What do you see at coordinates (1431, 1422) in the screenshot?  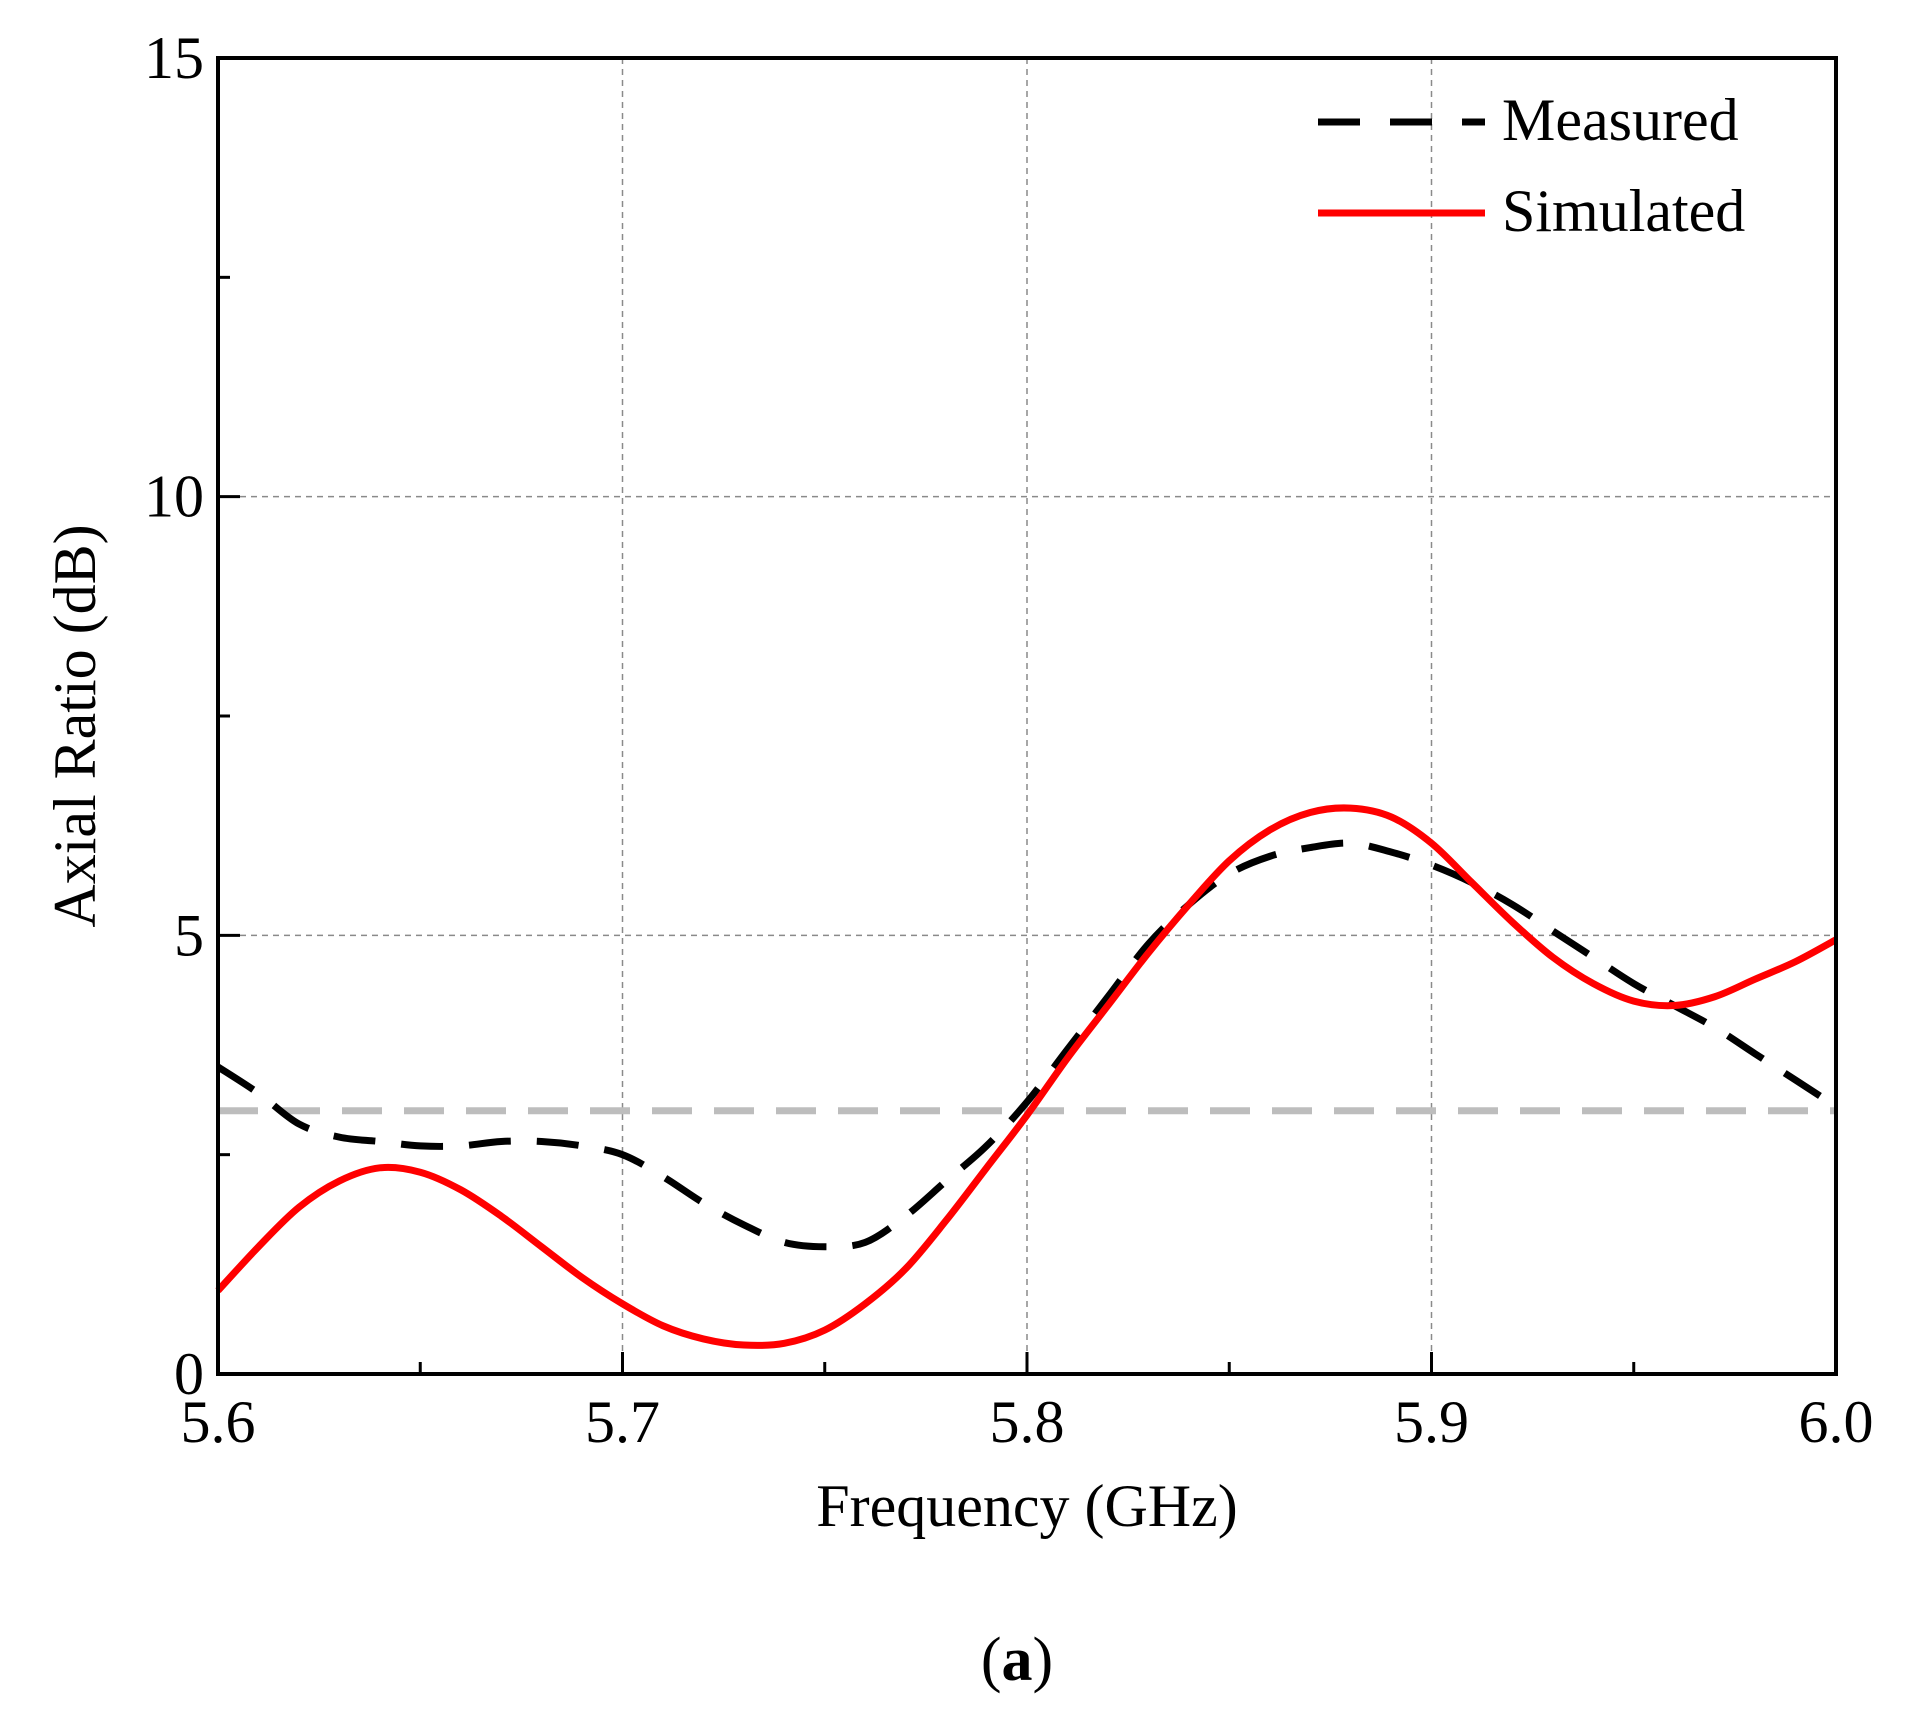 I see `x-tick-label: 5.9` at bounding box center [1431, 1422].